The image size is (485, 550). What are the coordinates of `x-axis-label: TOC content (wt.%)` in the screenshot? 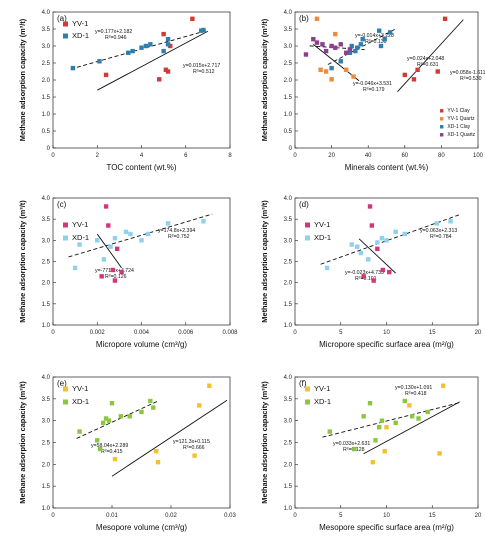 It's located at (141, 167).